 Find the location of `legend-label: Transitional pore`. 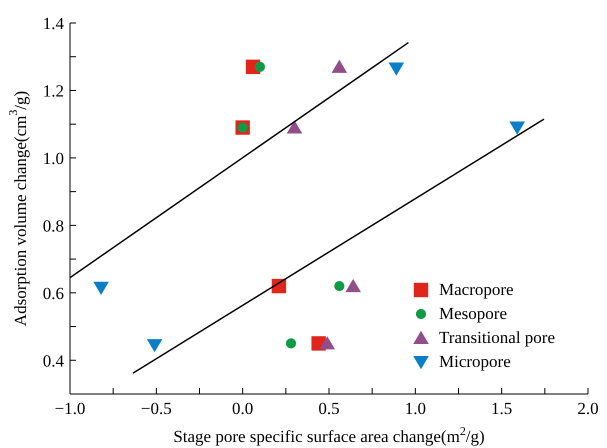

legend-label: Transitional pore is located at coordinates (497, 338).